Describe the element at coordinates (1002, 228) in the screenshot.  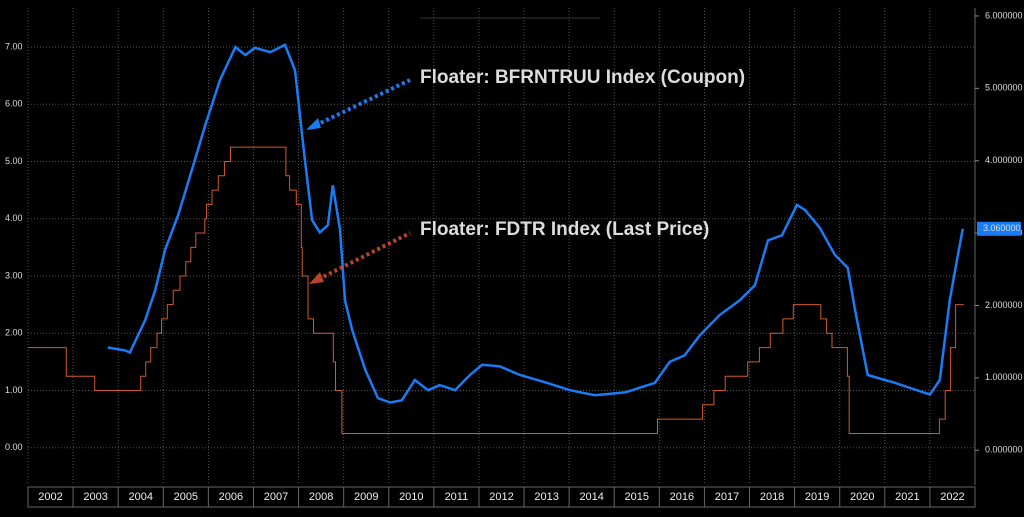
I see `value-tag-label: 3.060000` at that location.